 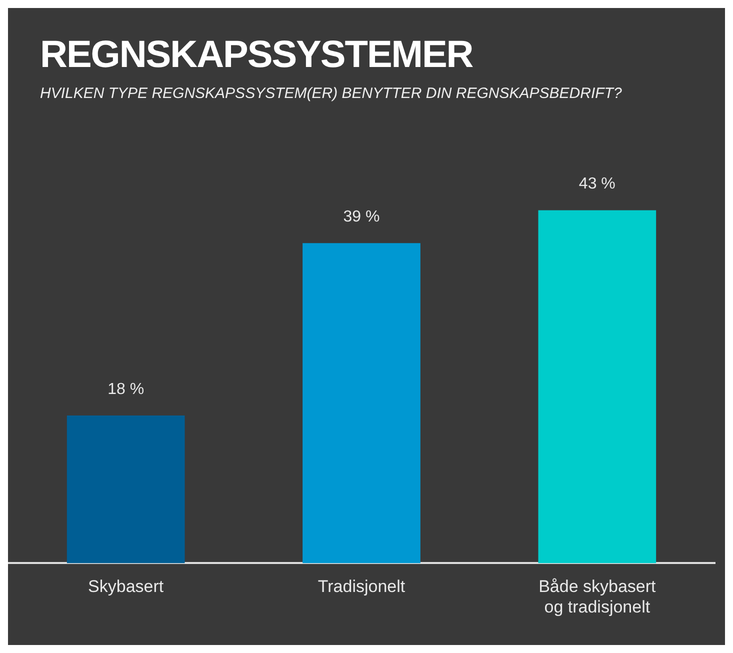 I want to click on x-tick-label: Skybasert, so click(x=126, y=586).